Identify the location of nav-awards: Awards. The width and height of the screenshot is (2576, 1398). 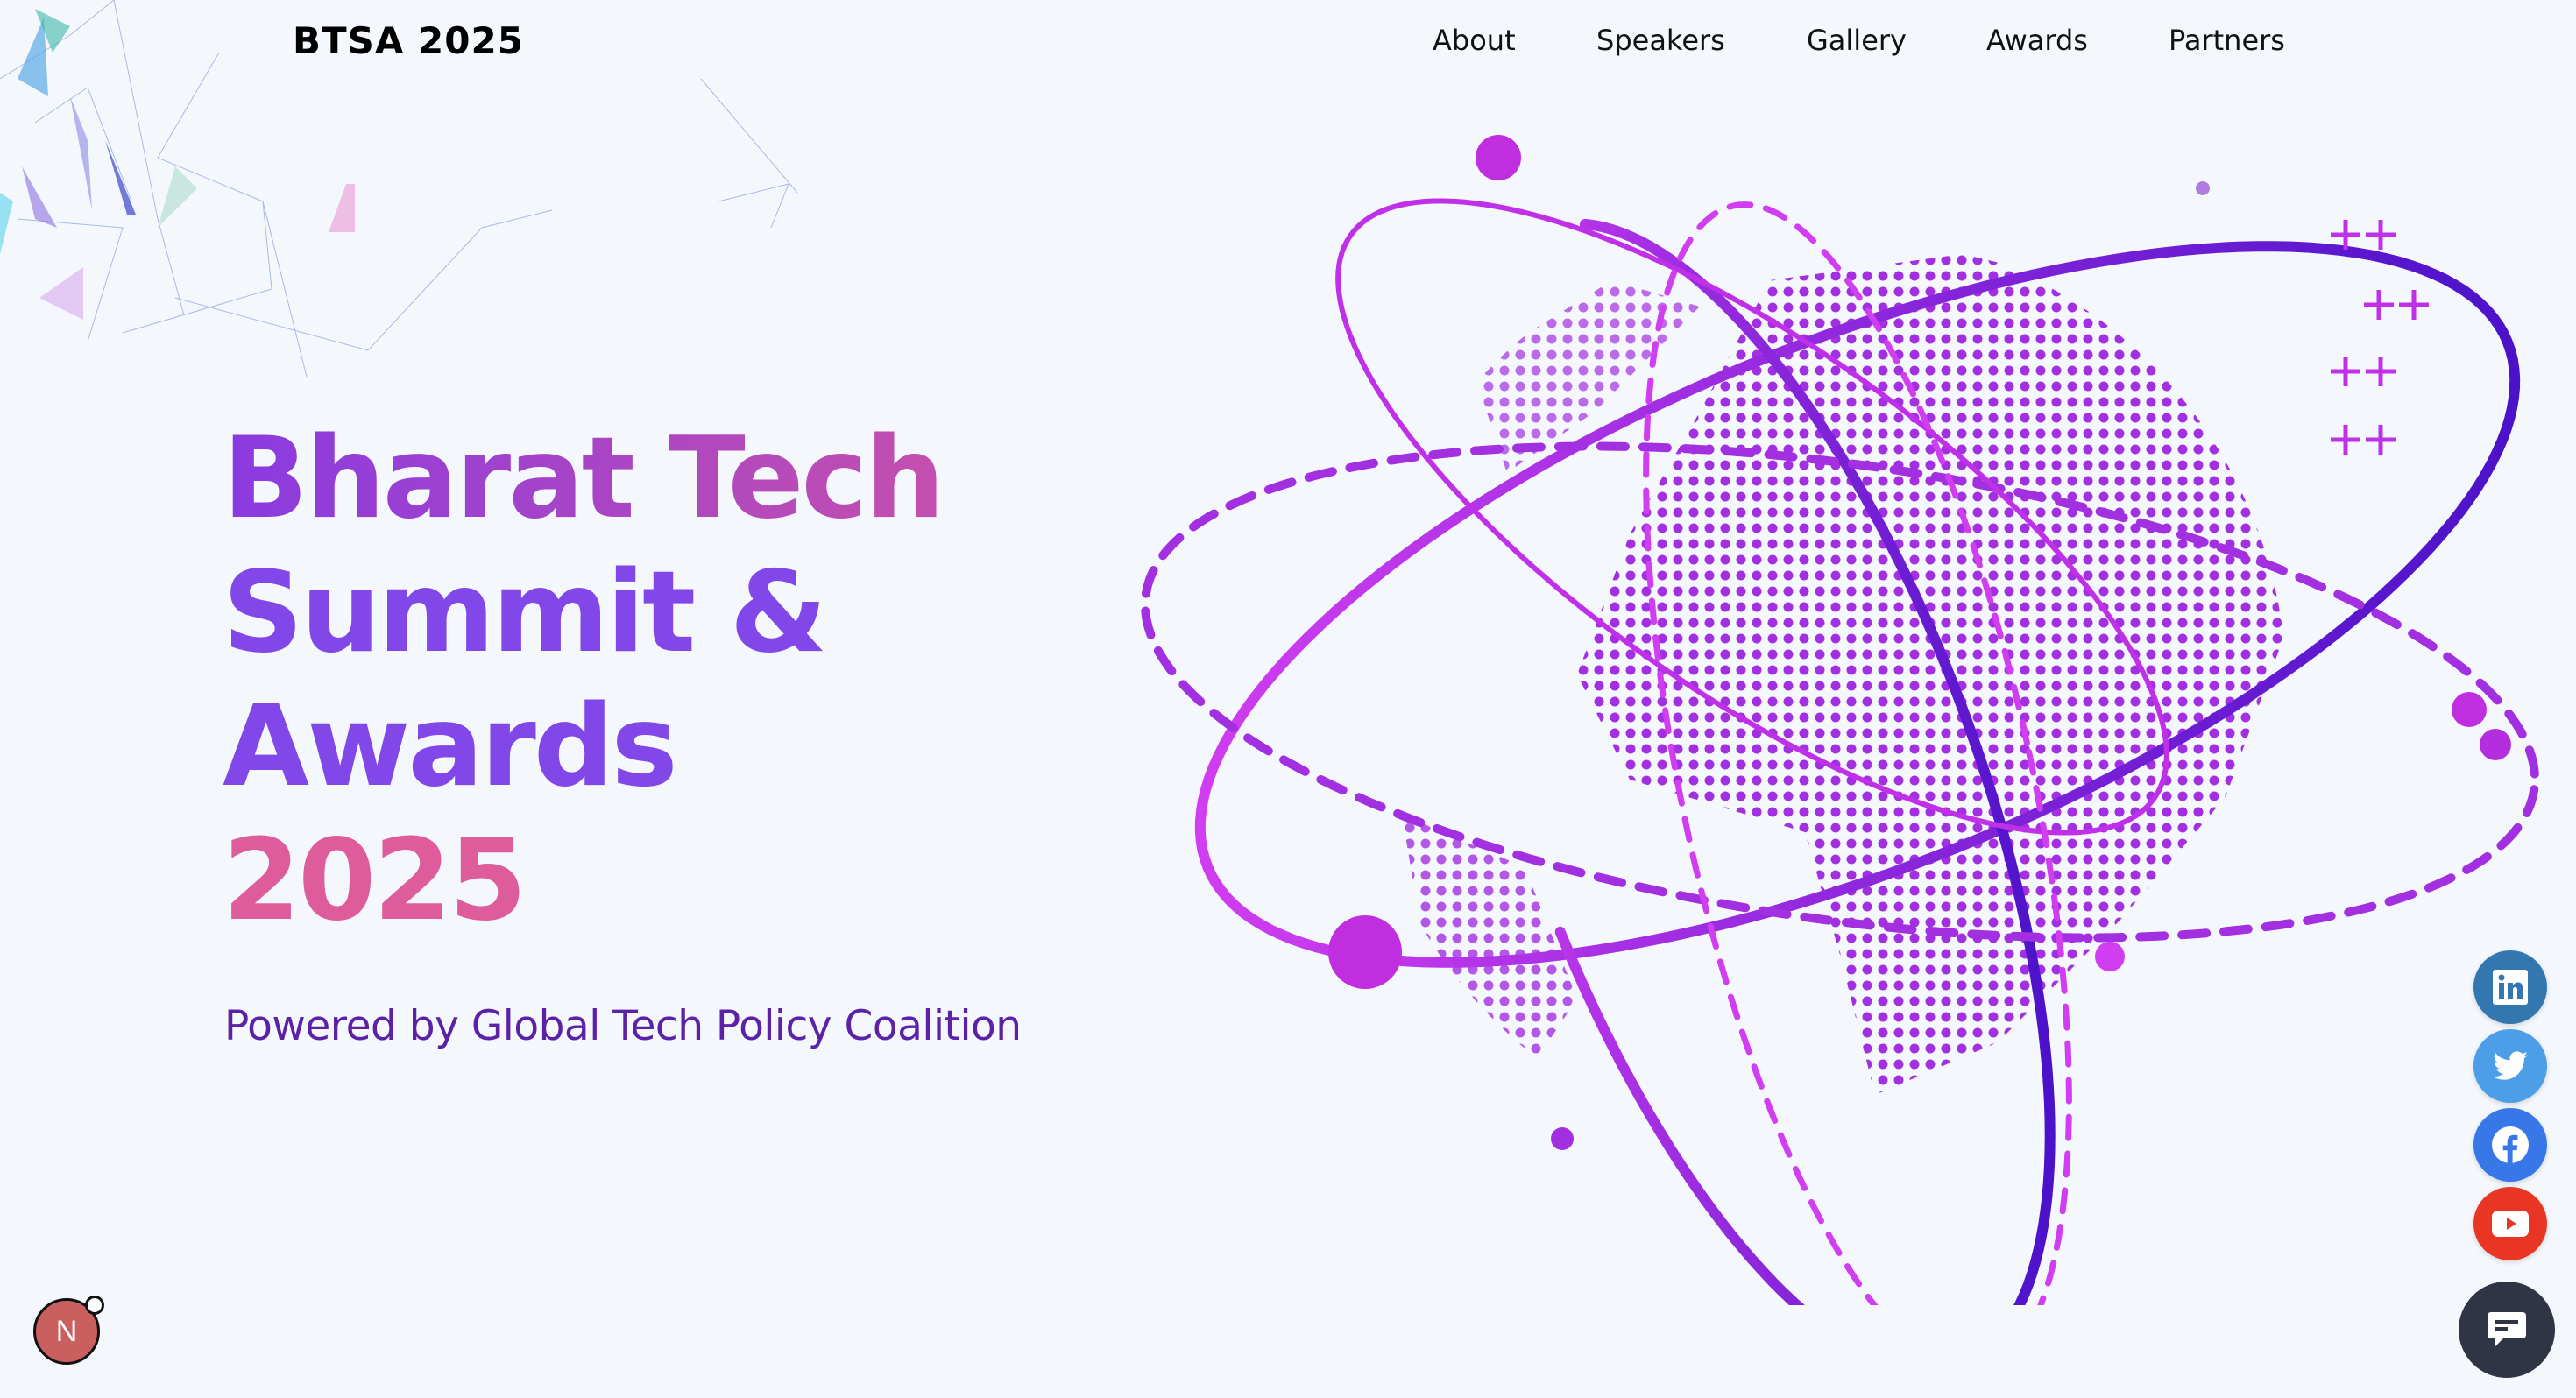
(2037, 40).